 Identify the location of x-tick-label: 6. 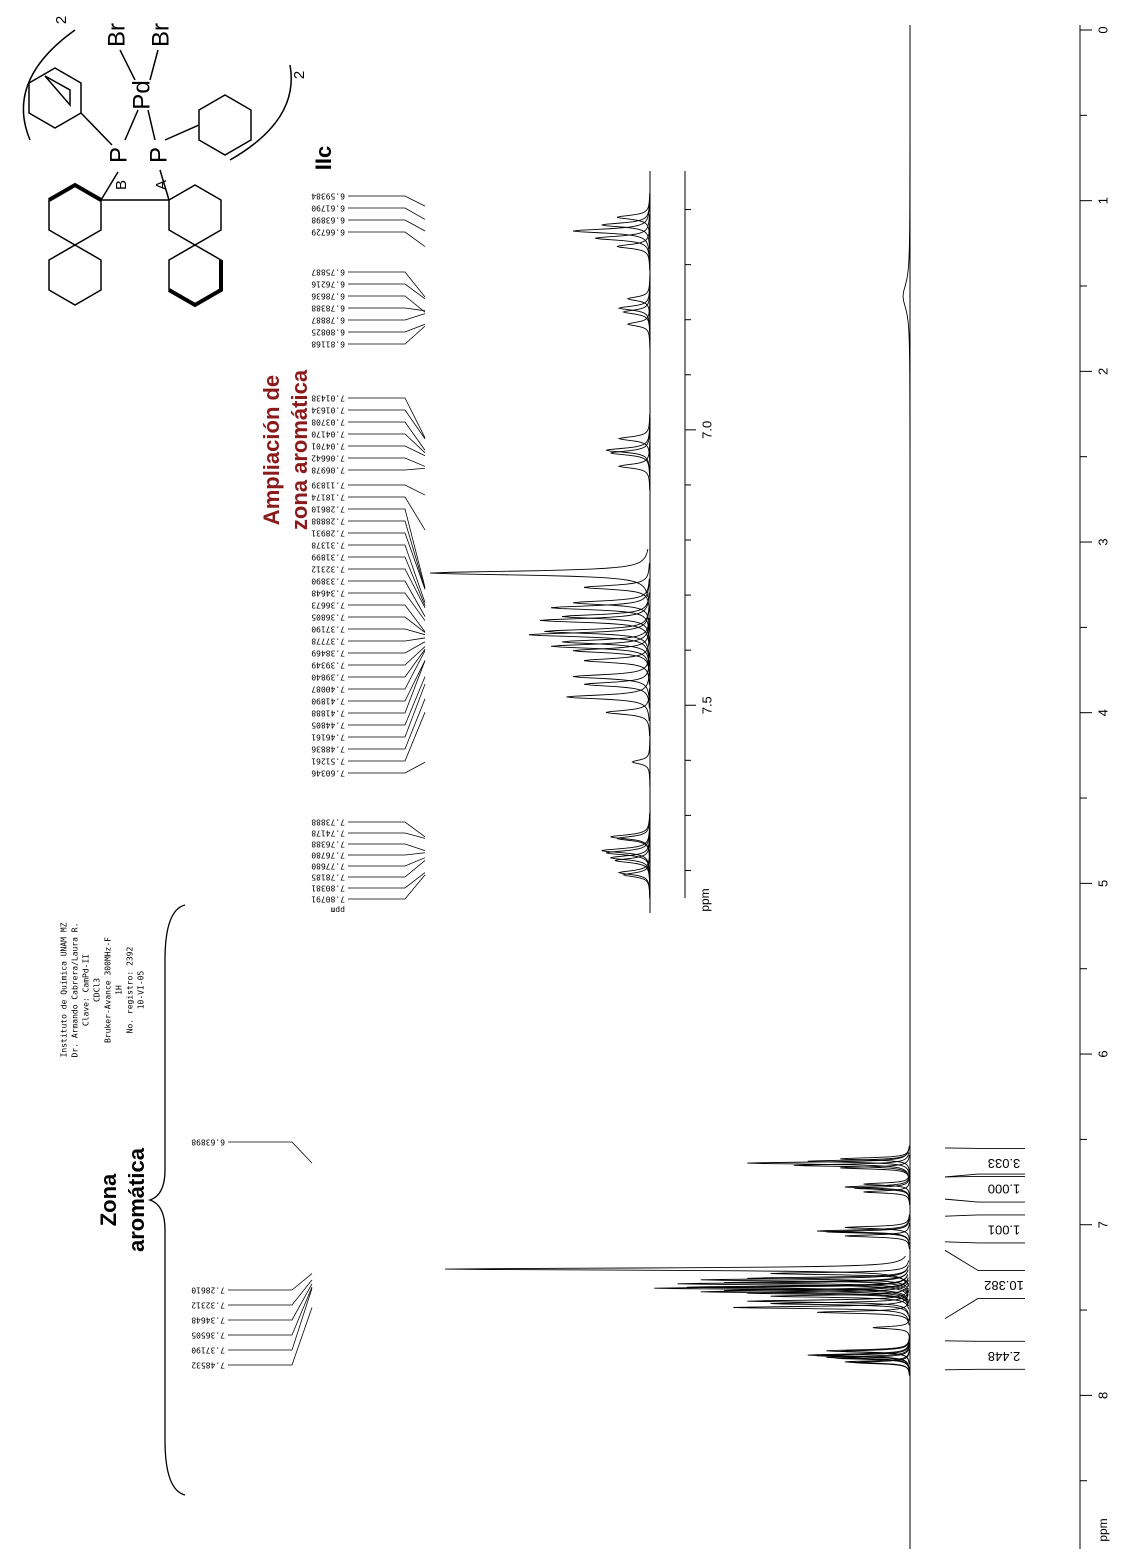
(1102, 1053).